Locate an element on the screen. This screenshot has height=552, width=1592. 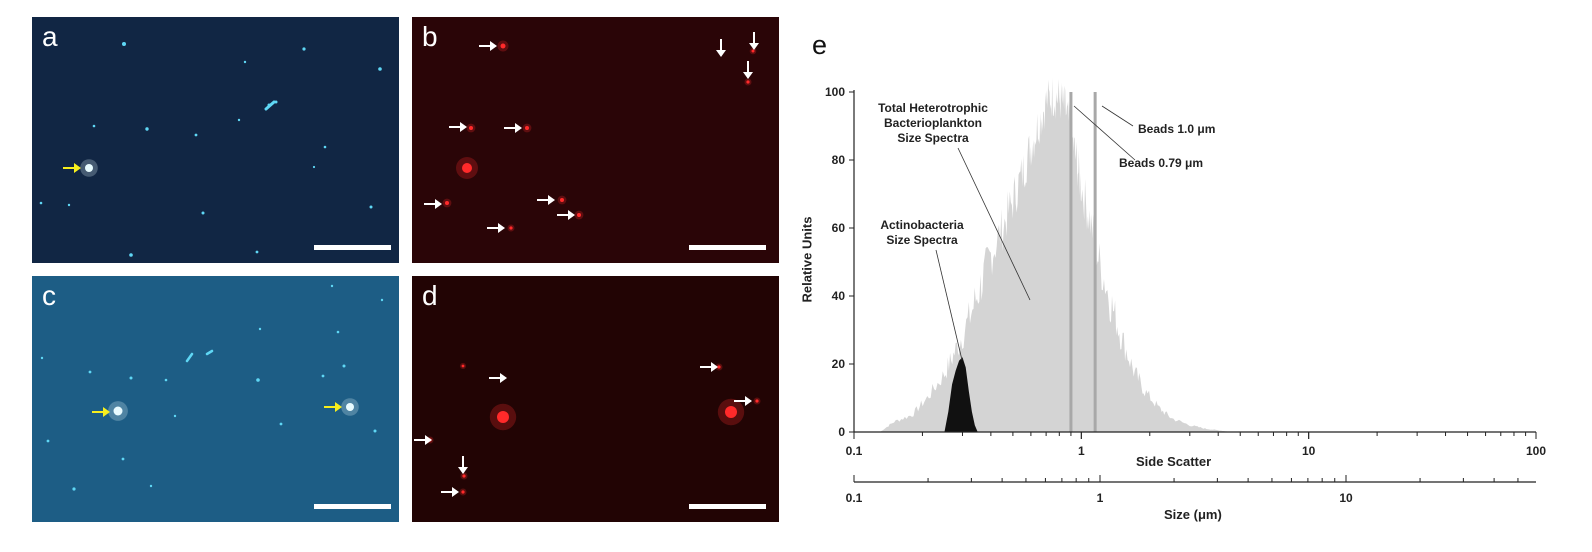
scale-bar-b is located at coordinates (727, 247).